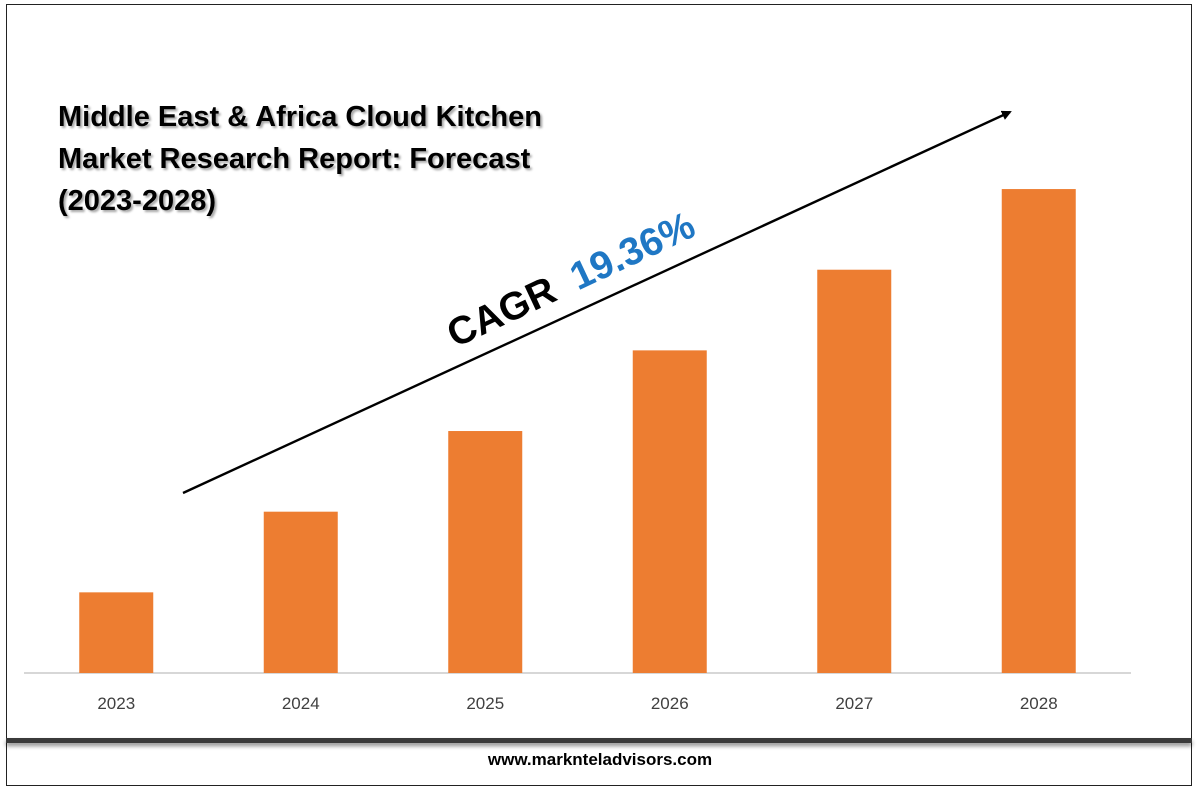 The width and height of the screenshot is (1200, 800). Describe the element at coordinates (502, 313) in the screenshot. I see `cagr-label: CAGR` at that location.